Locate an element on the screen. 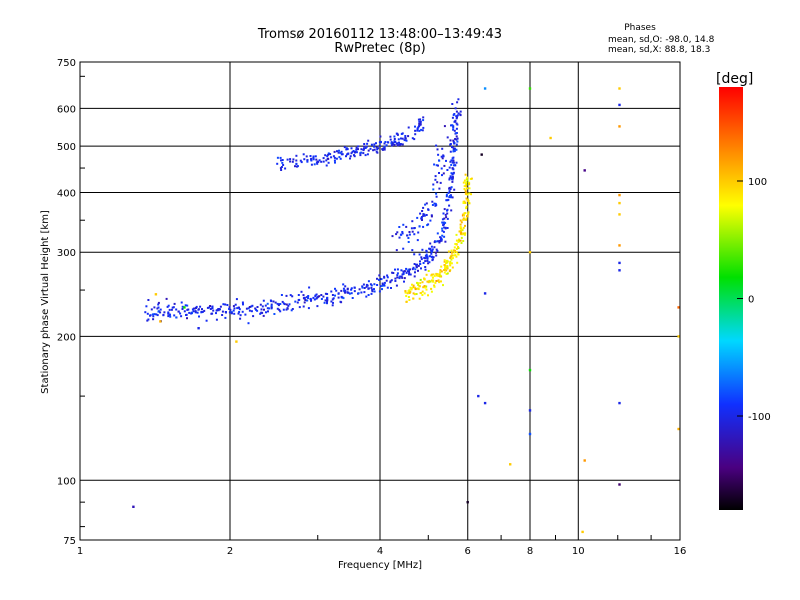 Image resolution: width=800 pixels, height=600 pixels. x-tick-label: 2 is located at coordinates (230, 551).